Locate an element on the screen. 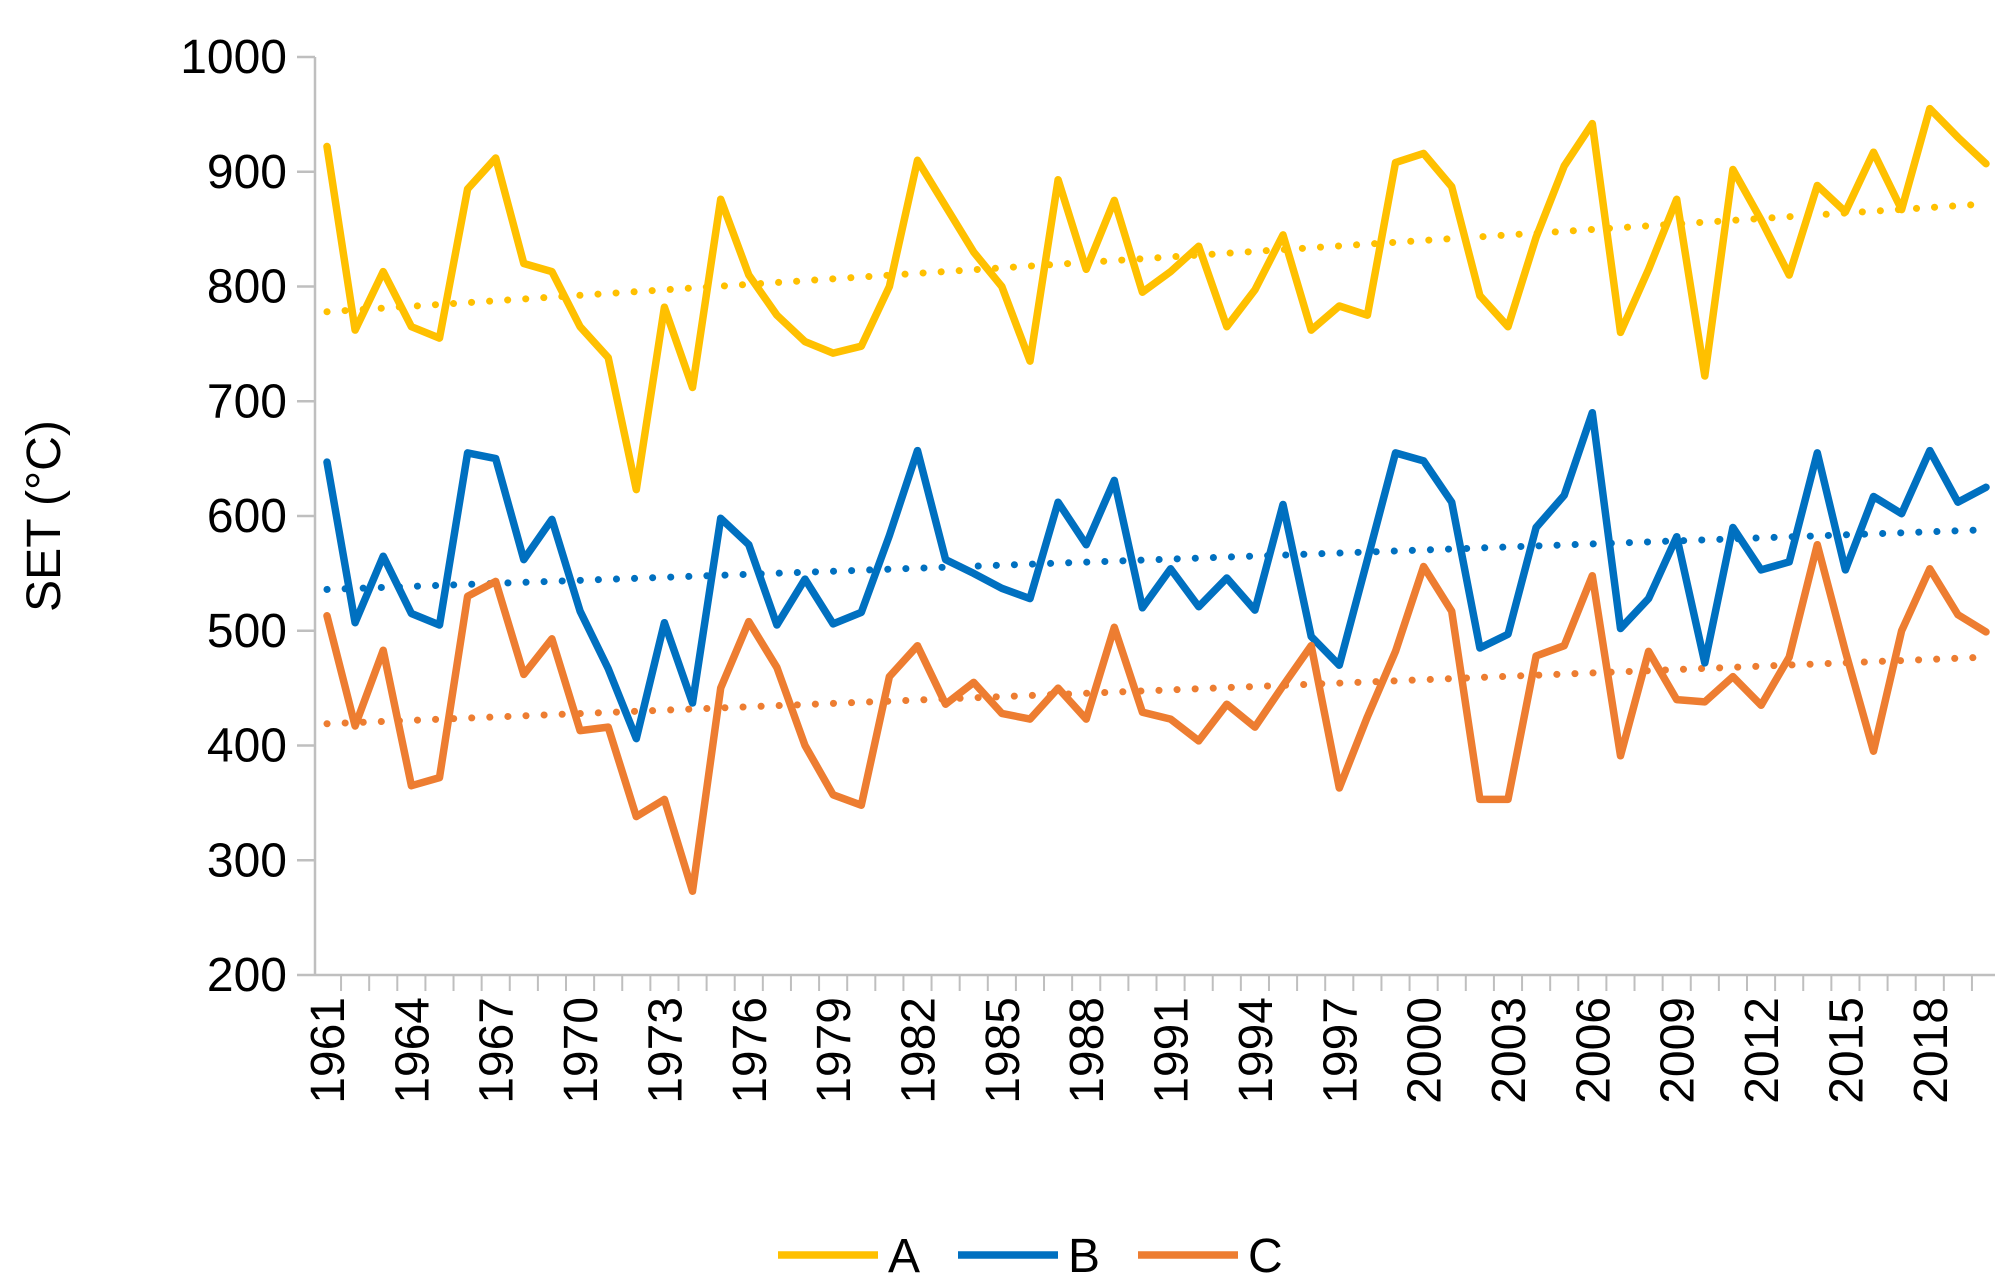  x-tick-label: 1970 is located at coordinates (581, 1050).